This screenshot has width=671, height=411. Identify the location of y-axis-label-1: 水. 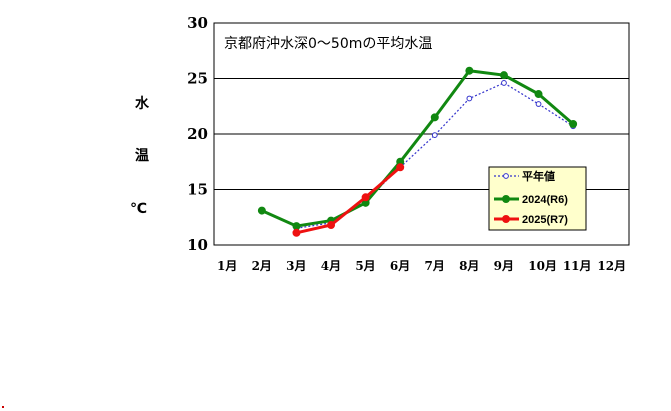
(142, 103).